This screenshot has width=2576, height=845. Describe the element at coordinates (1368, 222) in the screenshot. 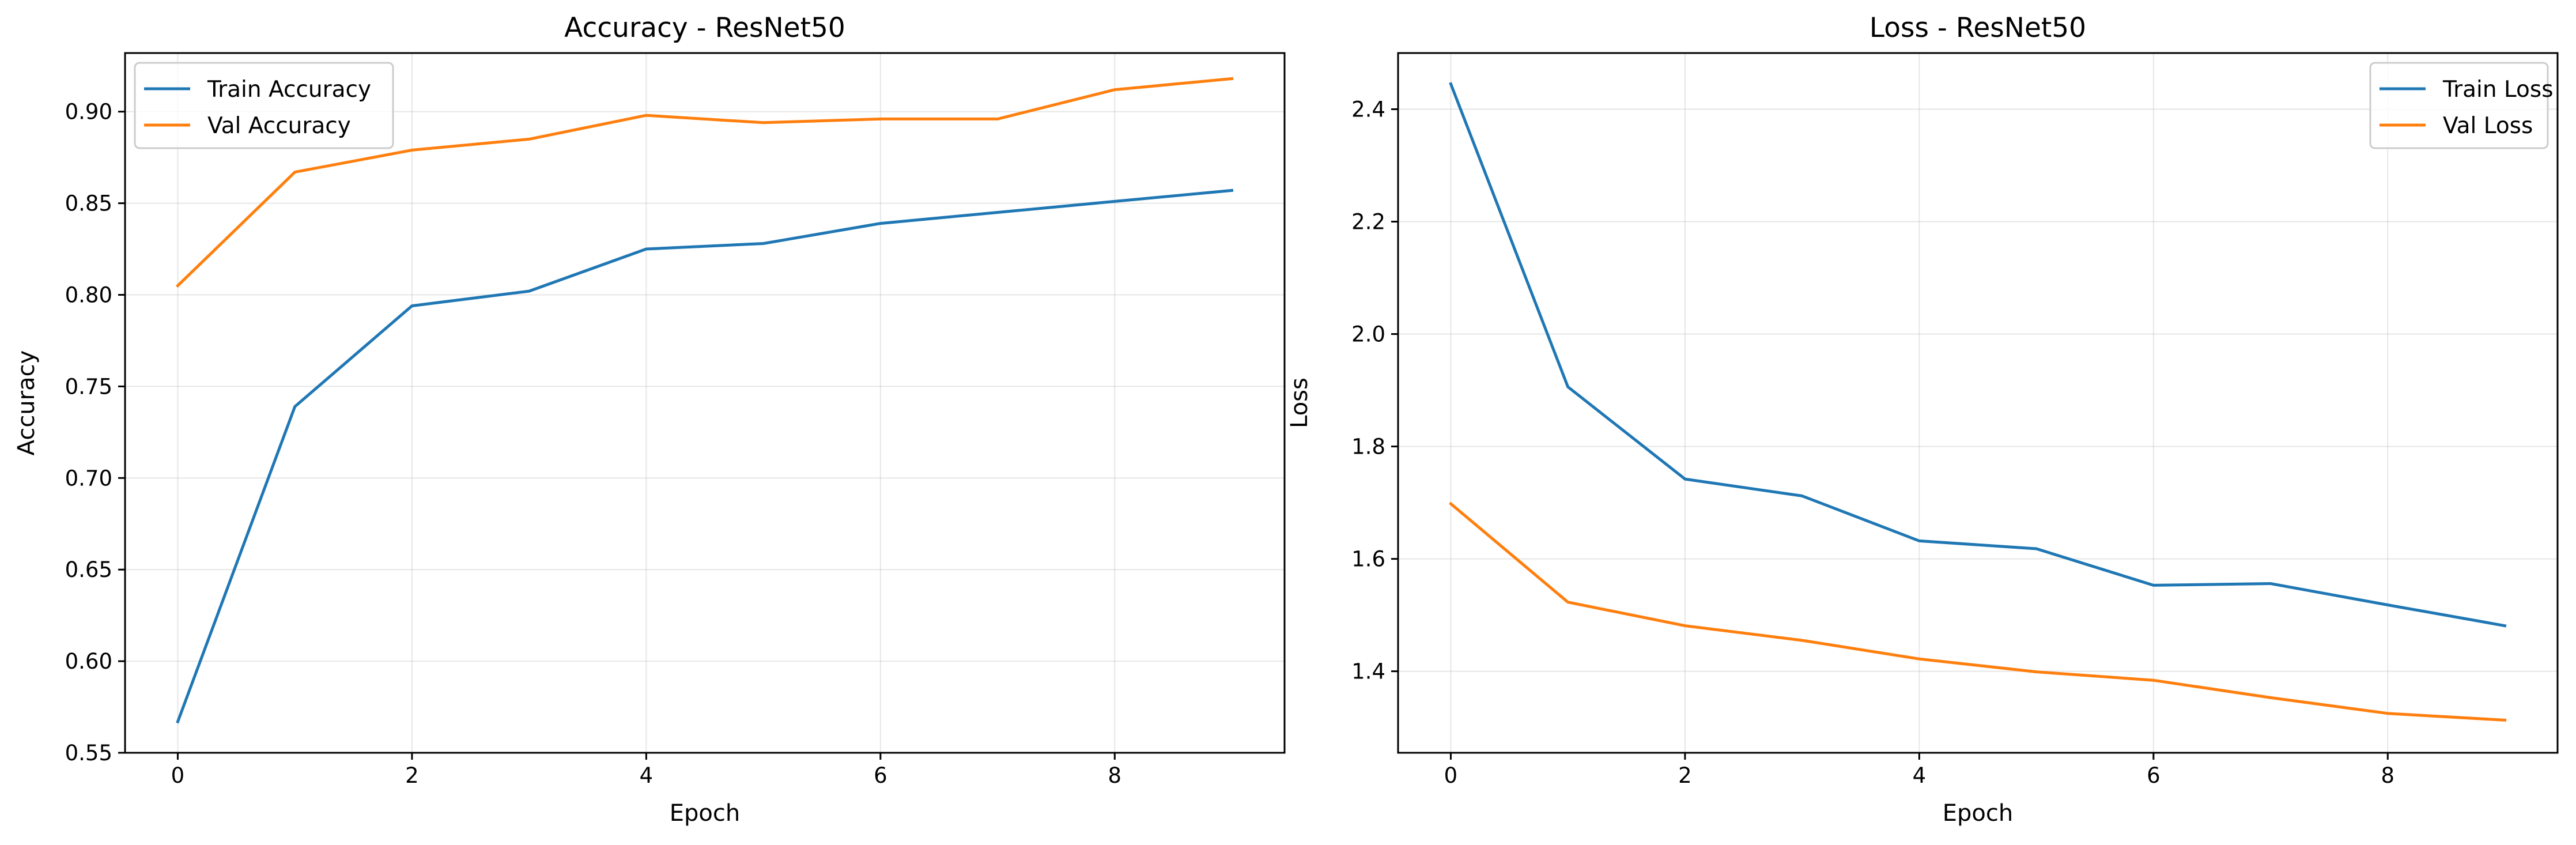

I see `y-tick-label: 2.2` at that location.